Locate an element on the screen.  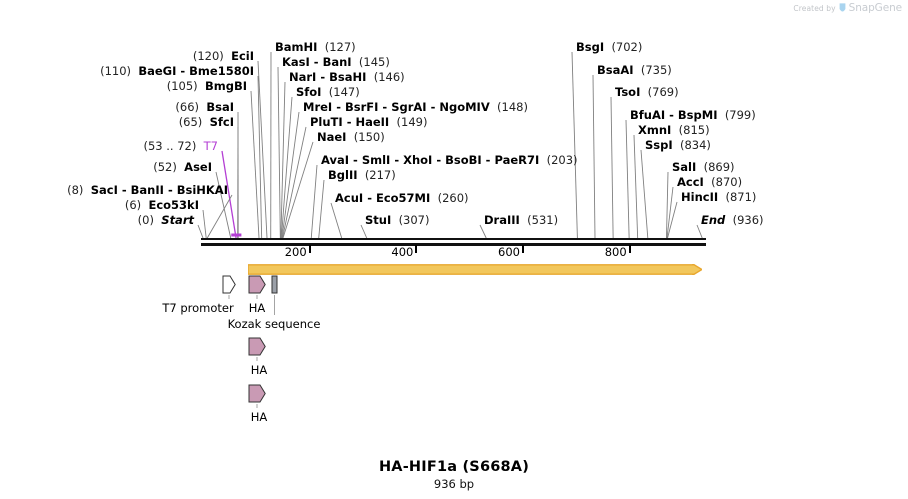
enzyme-name: BsiHKAI is located at coordinates (202, 190).